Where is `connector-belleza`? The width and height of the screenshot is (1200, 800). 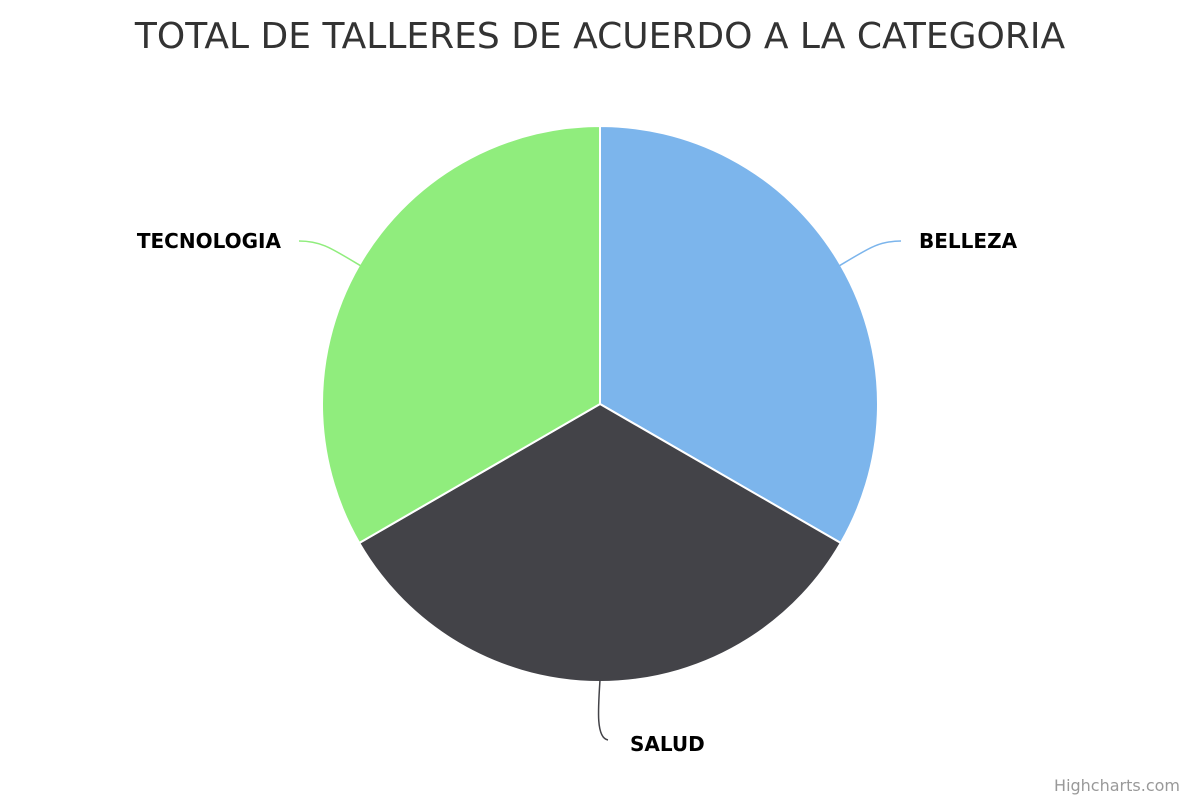 connector-belleza is located at coordinates (870, 253).